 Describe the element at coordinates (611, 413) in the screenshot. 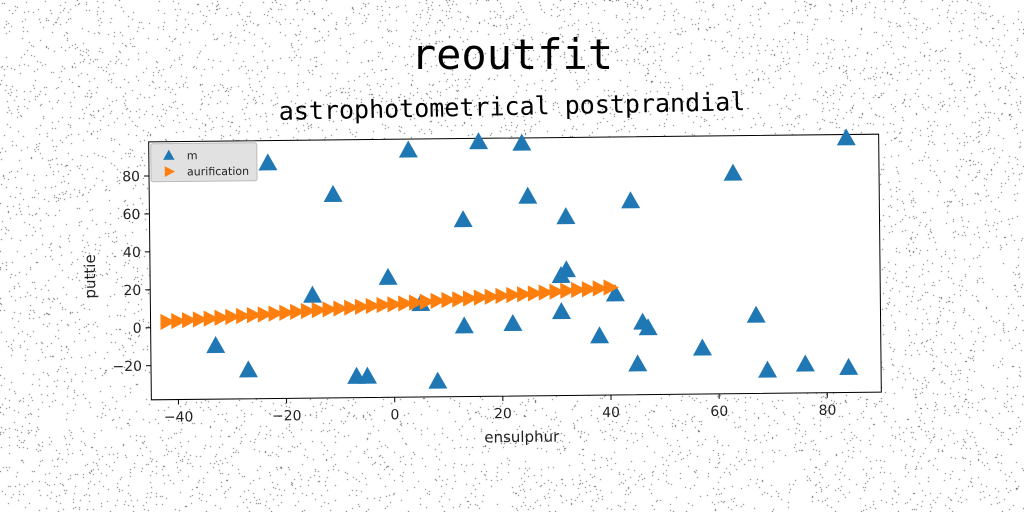

I see `x-tick-label-4: 40` at that location.